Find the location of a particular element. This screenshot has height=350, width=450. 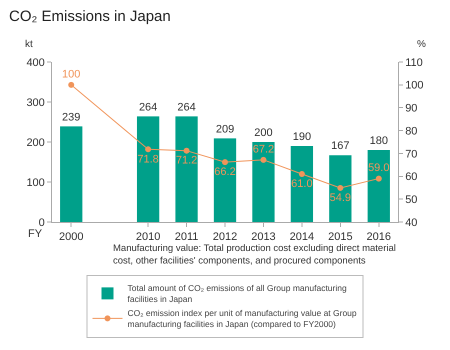

data-label: 167 is located at coordinates (340, 146).